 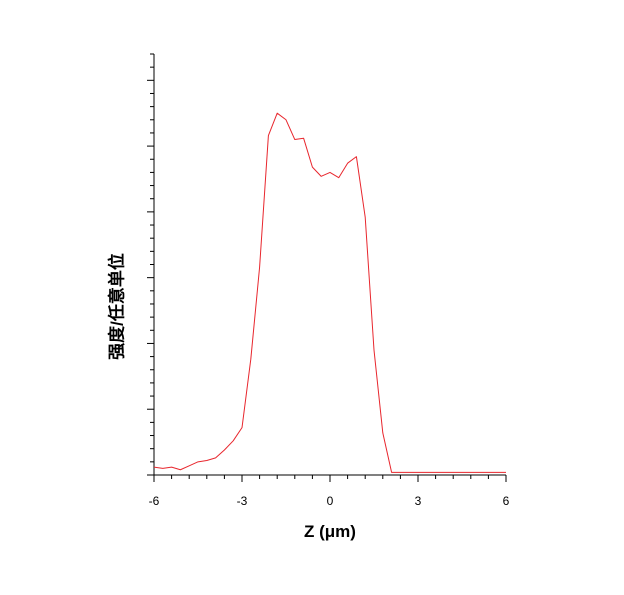 I want to click on x-tick-label: -3, so click(x=242, y=501).